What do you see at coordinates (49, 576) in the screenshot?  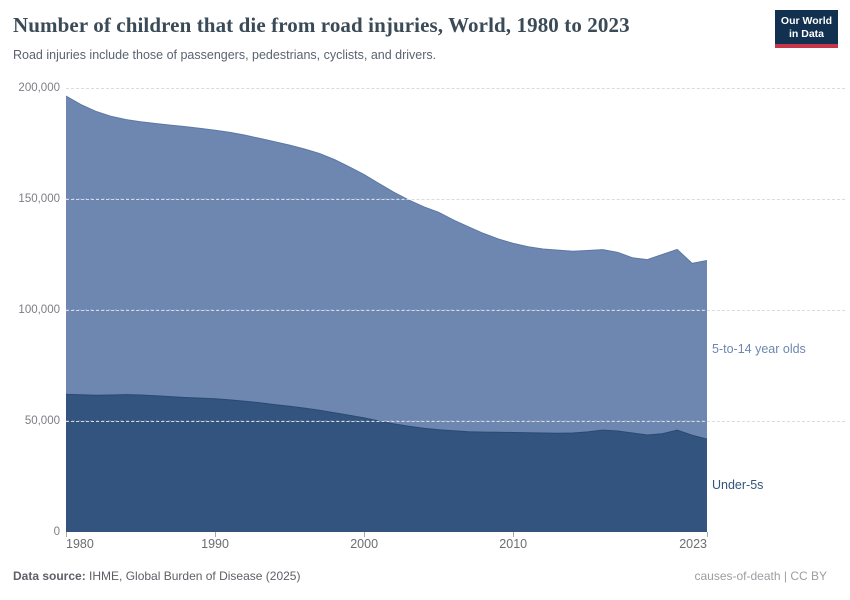 I see `data-source-label: Data source:` at bounding box center [49, 576].